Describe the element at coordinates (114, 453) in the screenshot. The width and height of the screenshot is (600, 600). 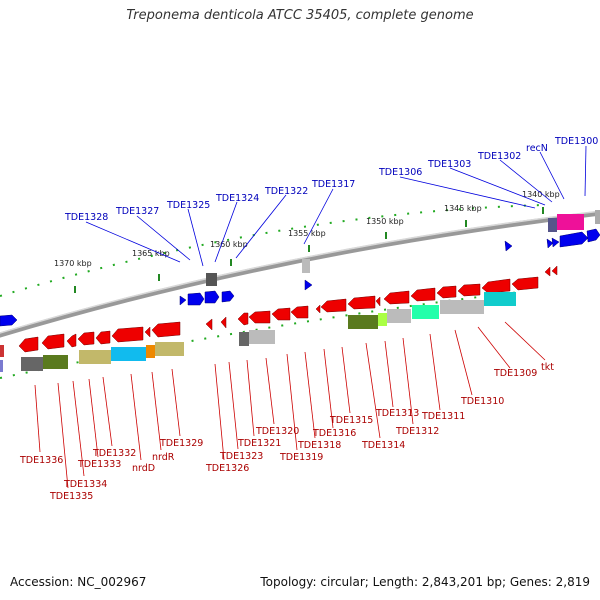
I see `gene-label-reverse: TDE1332` at that location.